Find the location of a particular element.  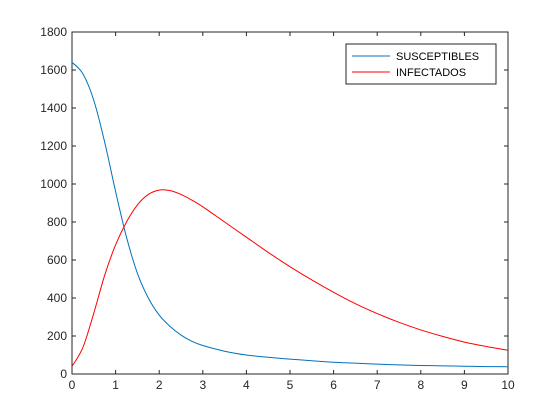

x-tick-label: 6 is located at coordinates (333, 385).